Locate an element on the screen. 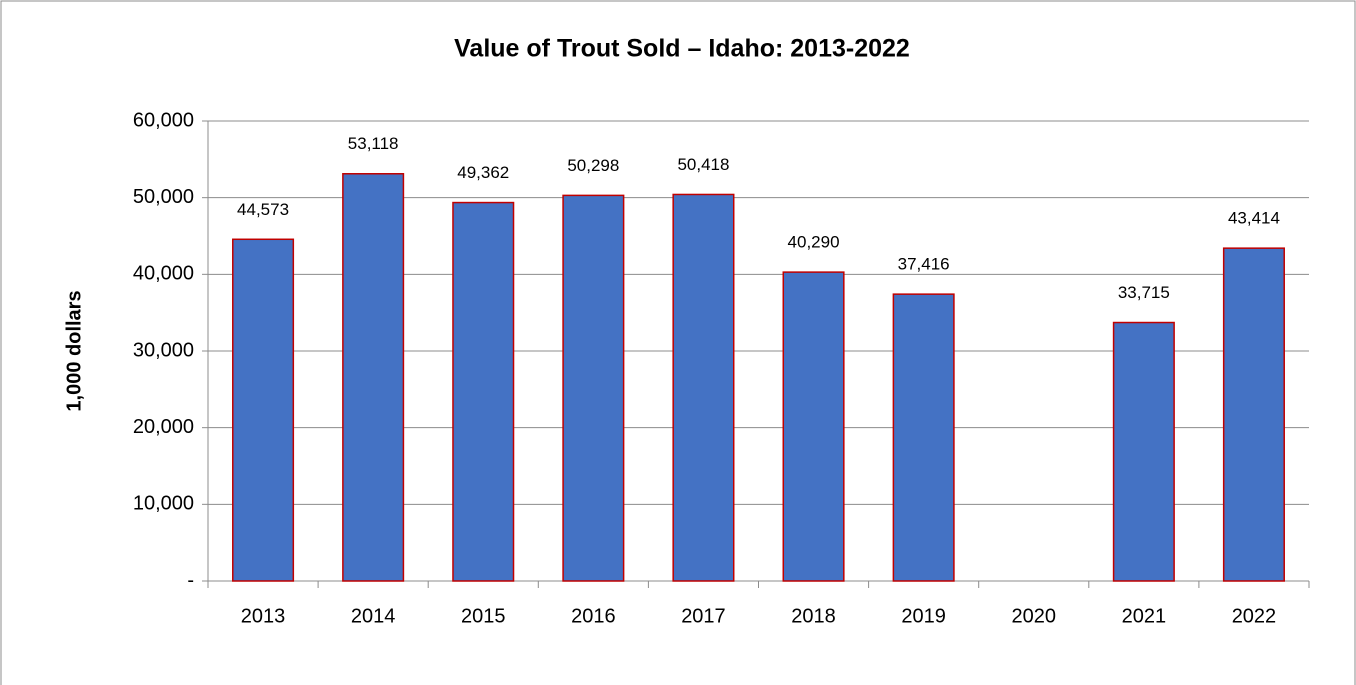 The height and width of the screenshot is (685, 1356). data-label: 50,418 is located at coordinates (703, 164).